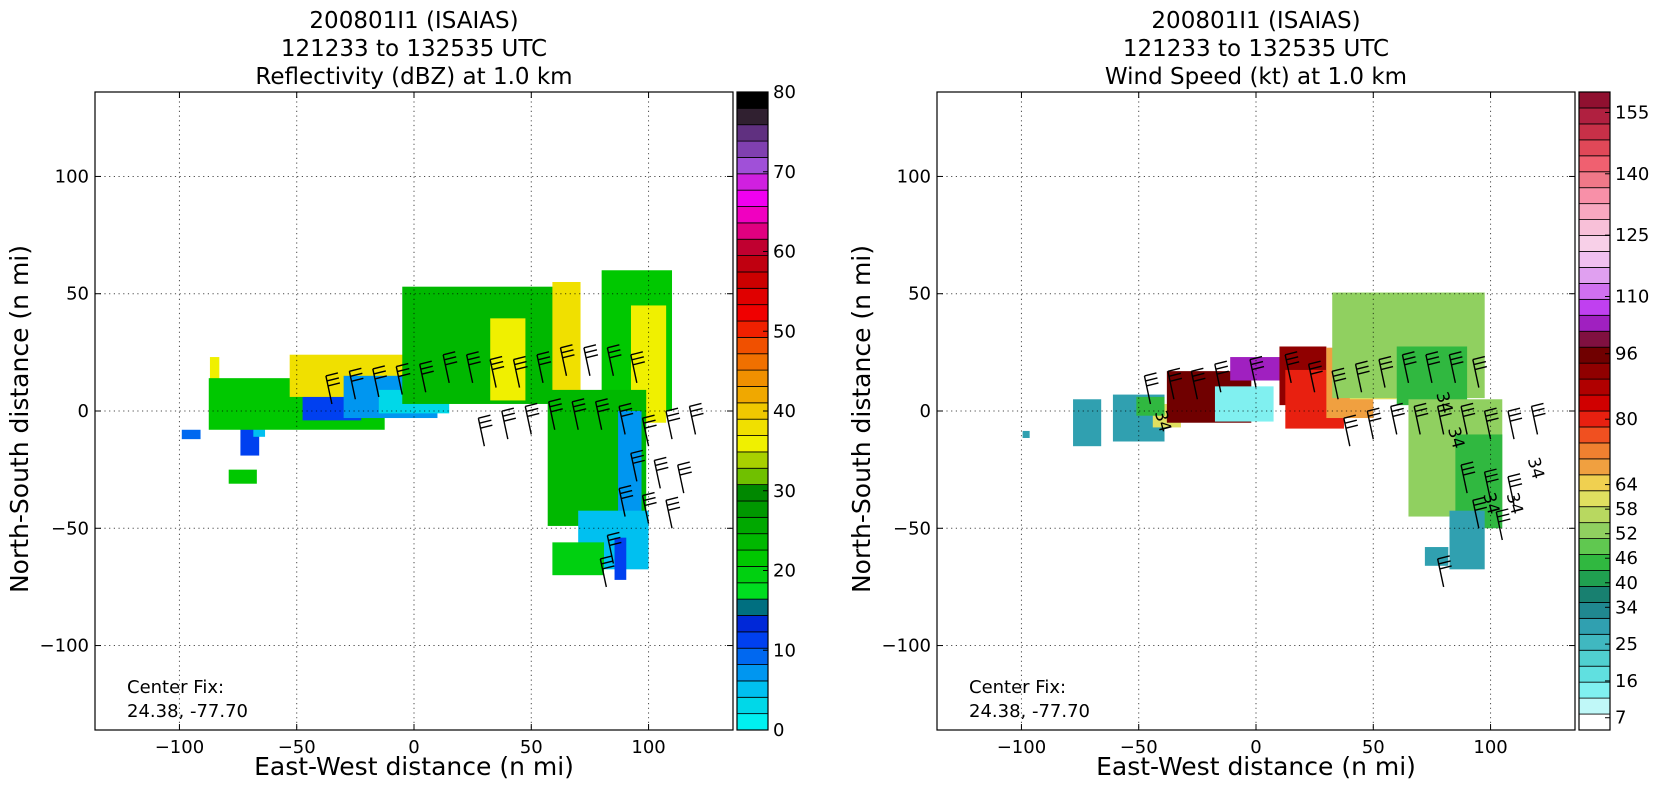 This screenshot has width=1654, height=787. I want to click on colorbar-tick-label: 80, so click(784, 92).